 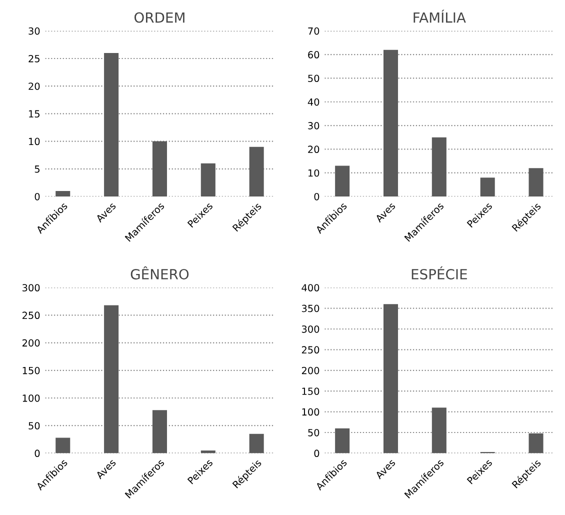 I want to click on y-tick-label: 5, so click(x=37, y=169).